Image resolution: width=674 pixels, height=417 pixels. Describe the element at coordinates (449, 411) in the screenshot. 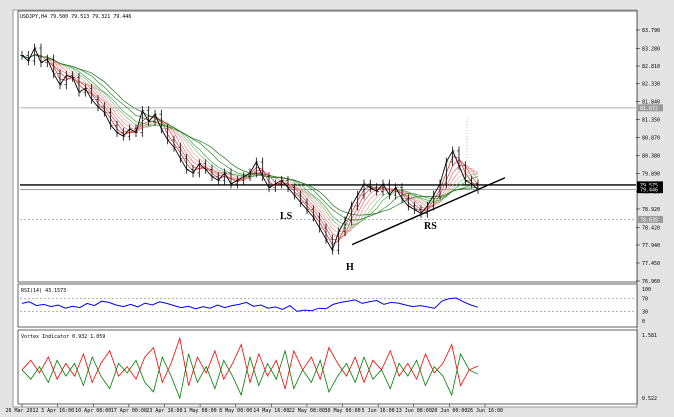

I see `time-tick-label: 20 Jun 00:00` at that location.